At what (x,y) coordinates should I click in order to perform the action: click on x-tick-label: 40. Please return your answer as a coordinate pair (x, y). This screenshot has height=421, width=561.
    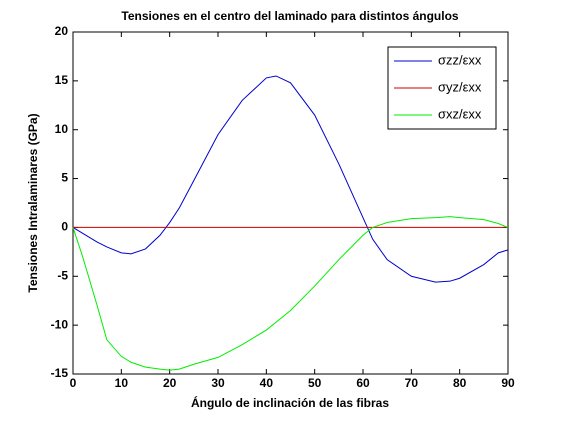
    Looking at the image, I should click on (267, 383).